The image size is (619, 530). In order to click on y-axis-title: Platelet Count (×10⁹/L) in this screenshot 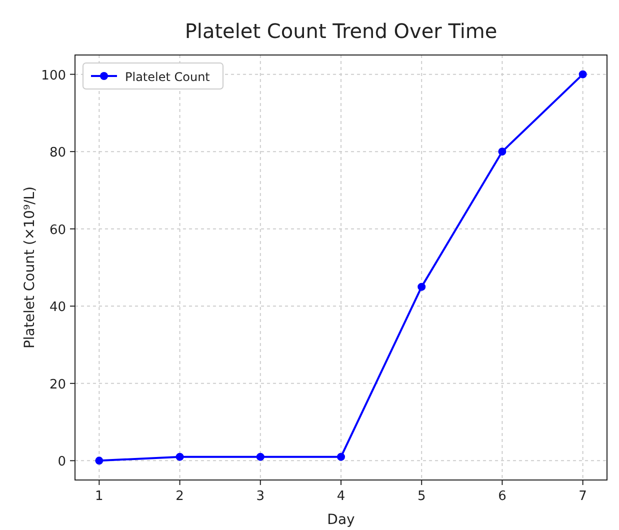, I will do `click(30, 267)`.